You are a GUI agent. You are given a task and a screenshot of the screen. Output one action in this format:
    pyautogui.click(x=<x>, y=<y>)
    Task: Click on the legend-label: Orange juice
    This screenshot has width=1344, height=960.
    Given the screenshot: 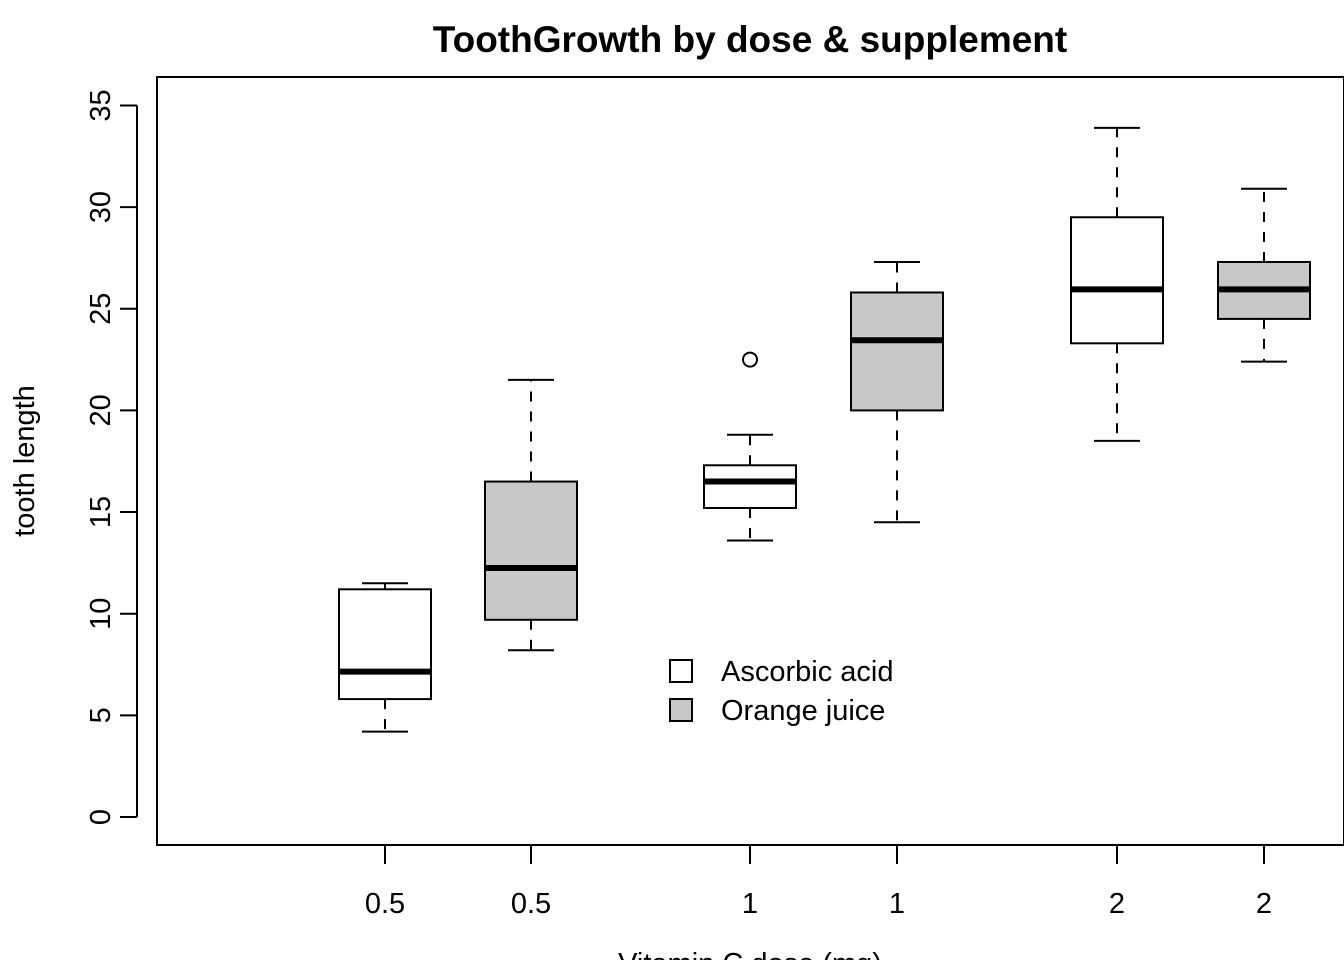 What is the action you would take?
    pyautogui.click(x=803, y=711)
    